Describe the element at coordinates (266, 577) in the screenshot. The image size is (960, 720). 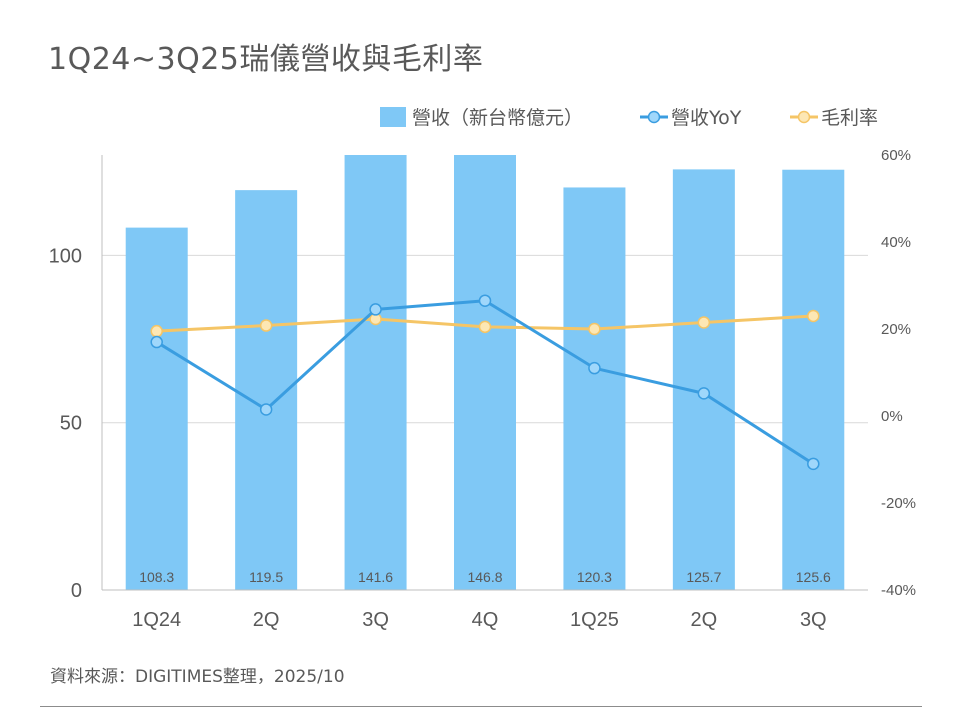
I see `bar-value-label: 119.5` at that location.